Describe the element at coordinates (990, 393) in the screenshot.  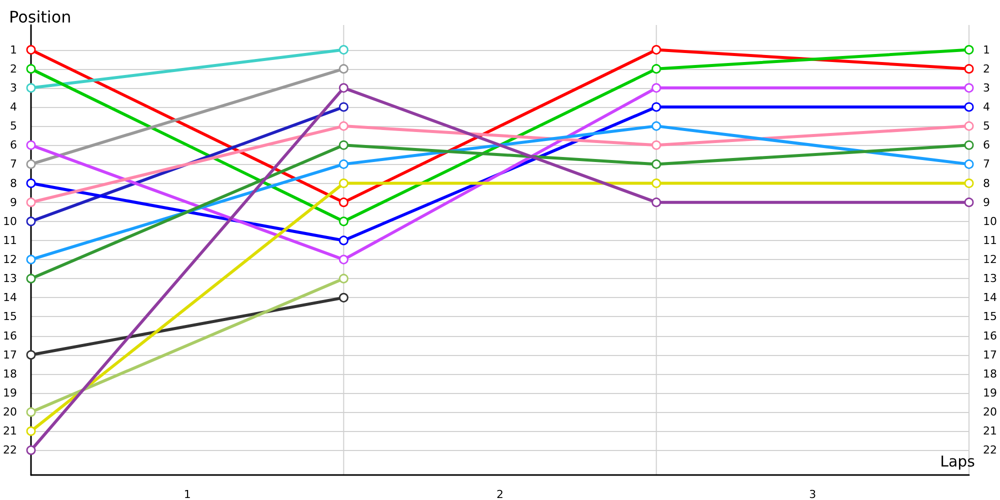
I see `y2-tick-label: 19` at that location.